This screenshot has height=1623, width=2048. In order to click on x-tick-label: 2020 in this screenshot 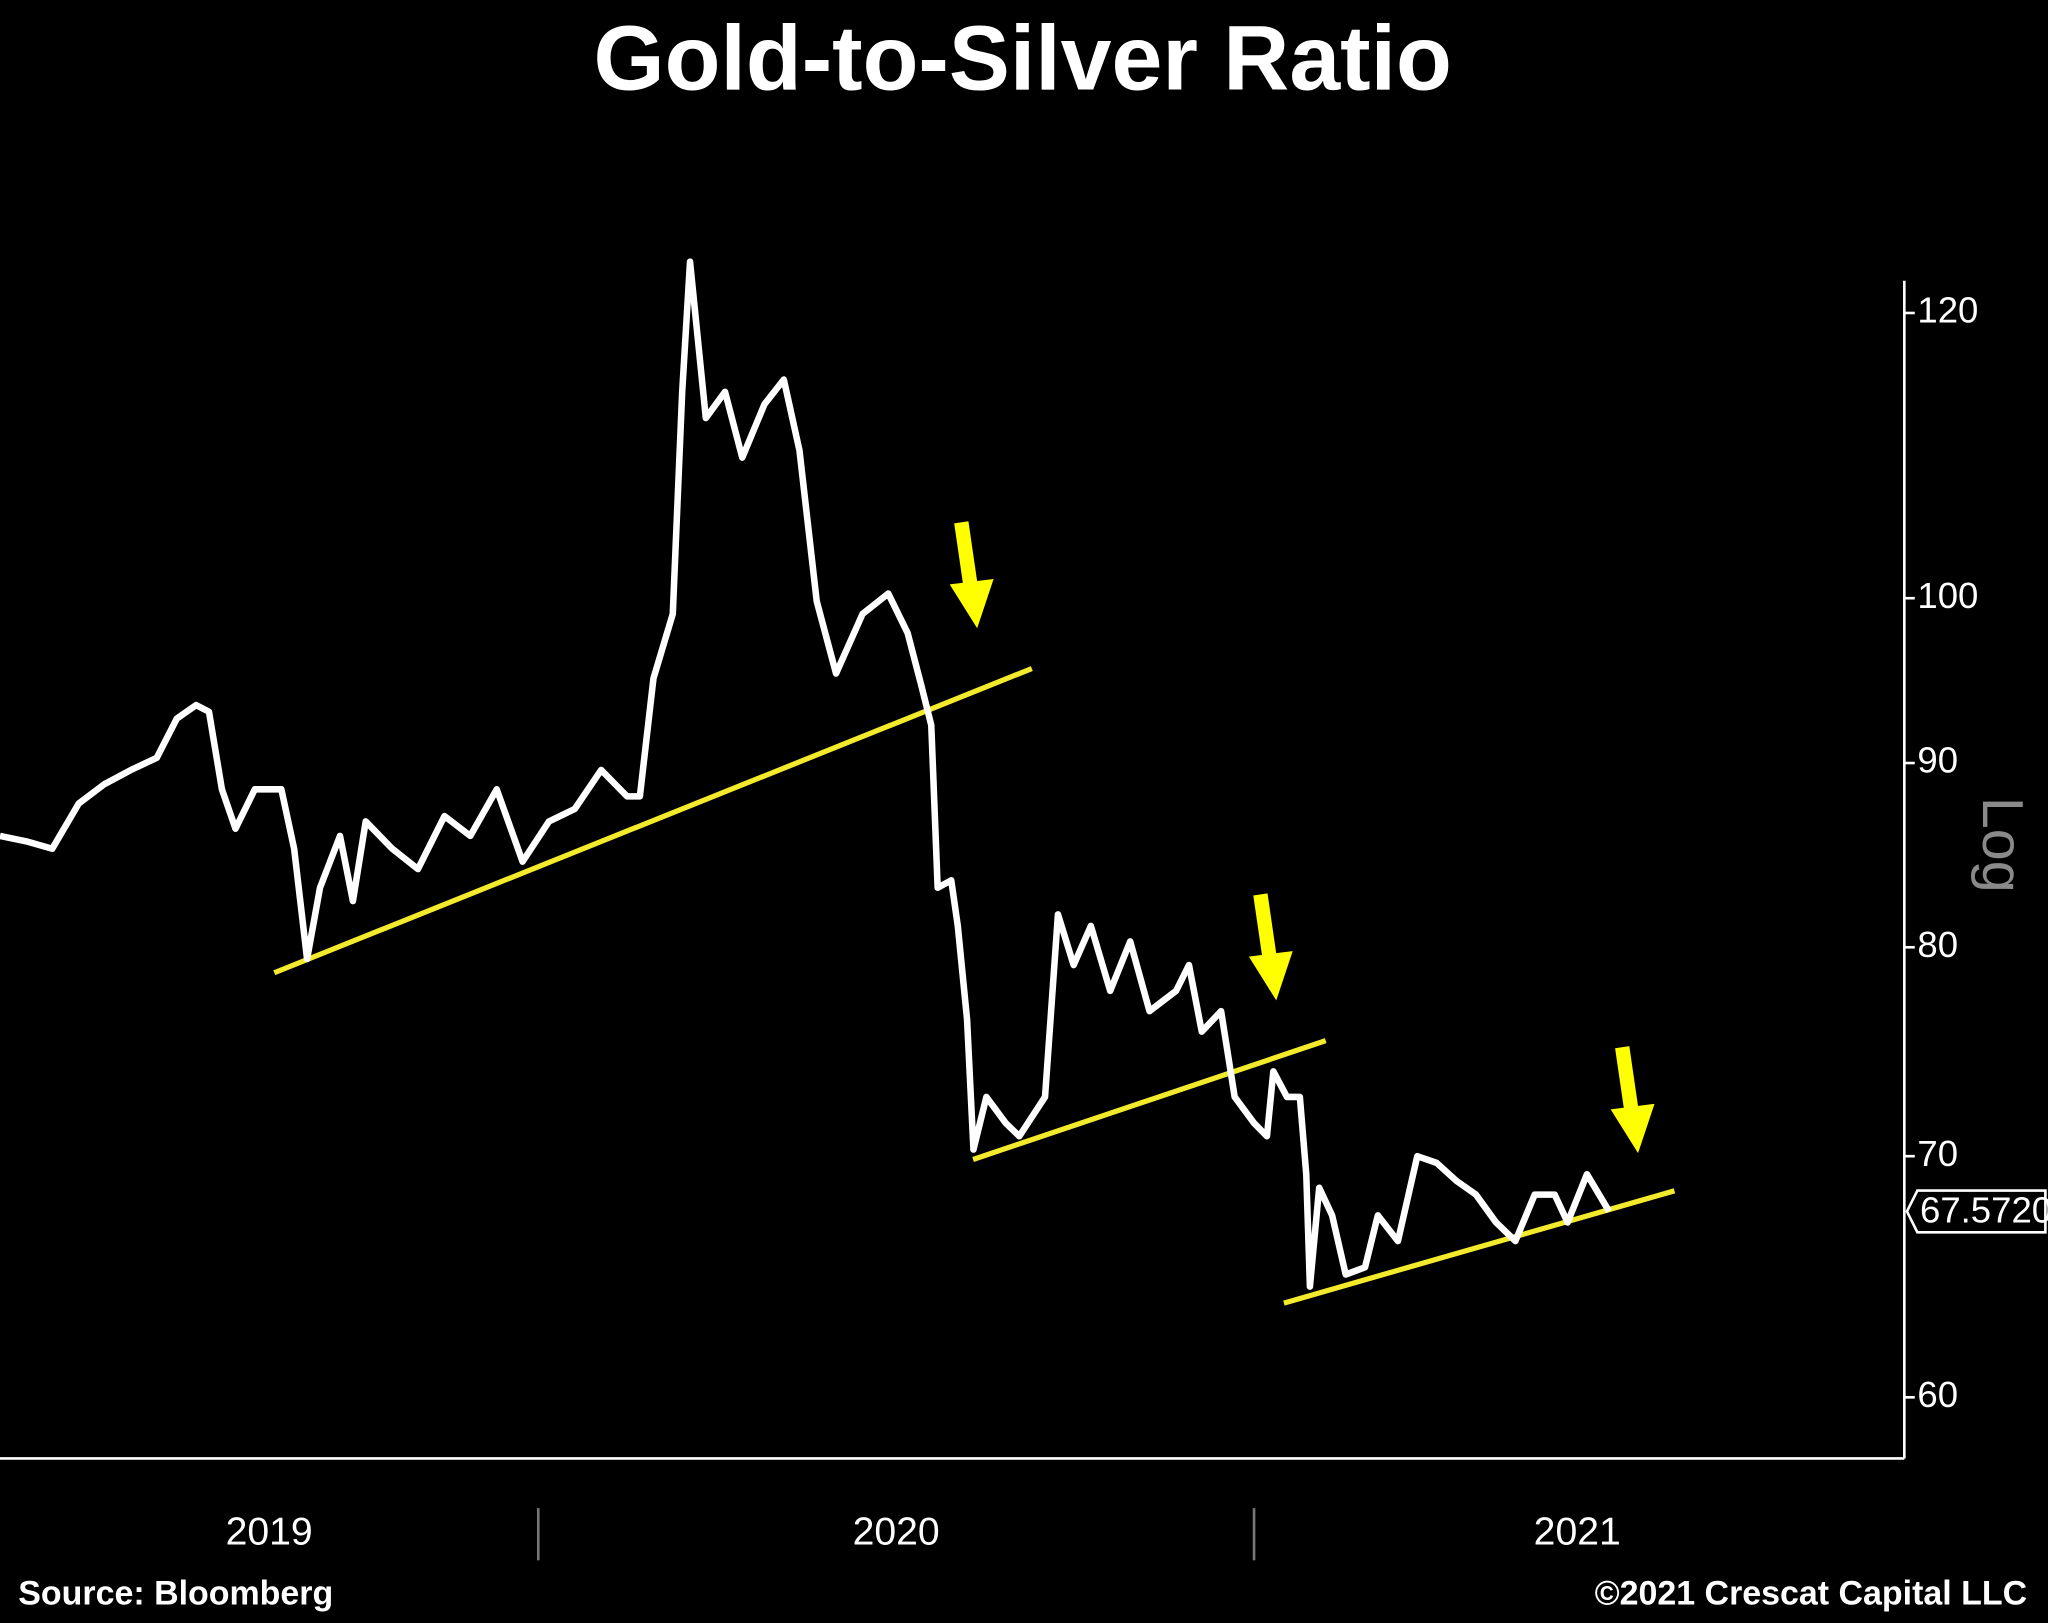, I will do `click(896, 1532)`.